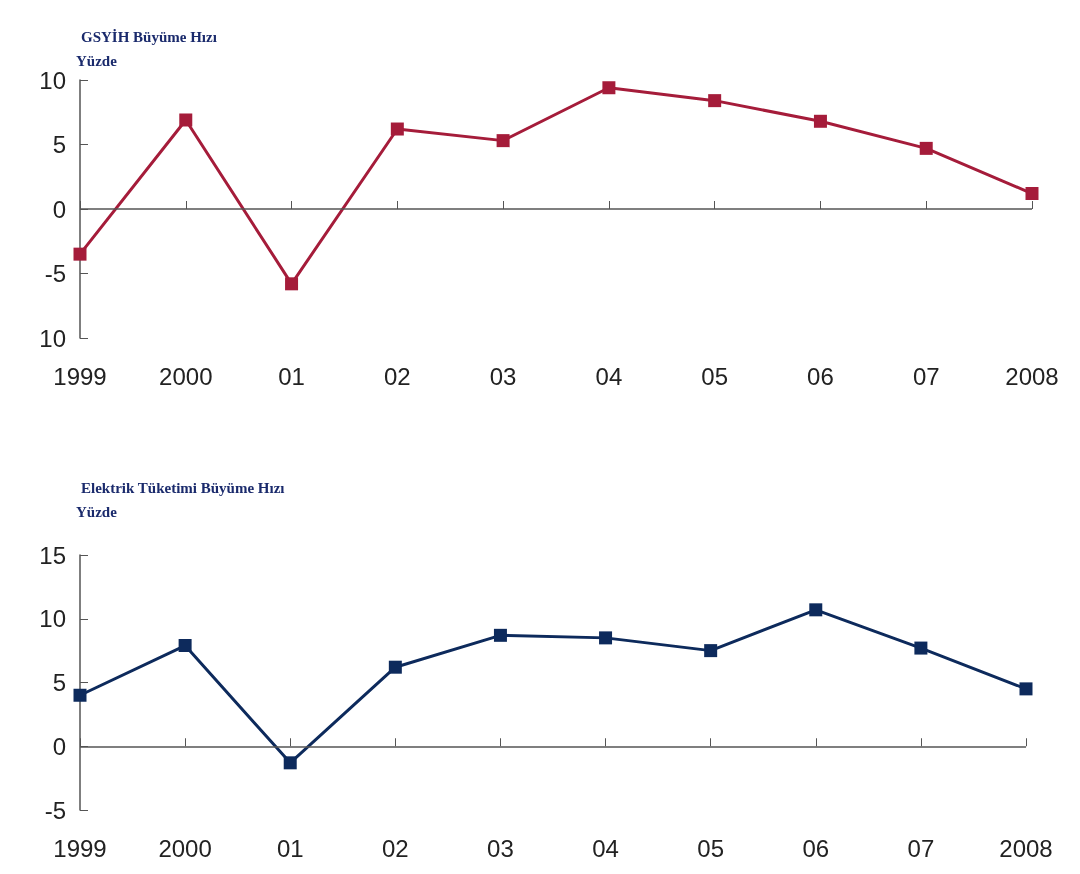 Image resolution: width=1080 pixels, height=874 pixels. I want to click on chart-title: Elektrik Tüketimi Büyüme Hızı, so click(183, 487).